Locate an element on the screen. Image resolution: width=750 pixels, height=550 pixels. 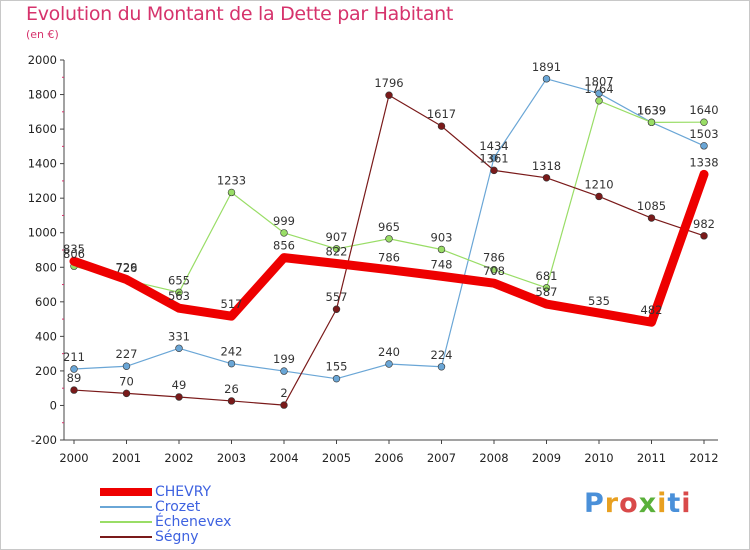
data-label: 563 is located at coordinates (179, 296).